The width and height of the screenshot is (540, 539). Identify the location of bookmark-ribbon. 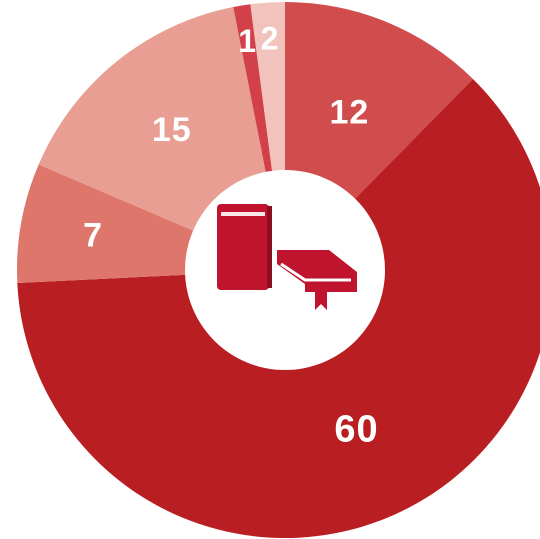
(321, 301).